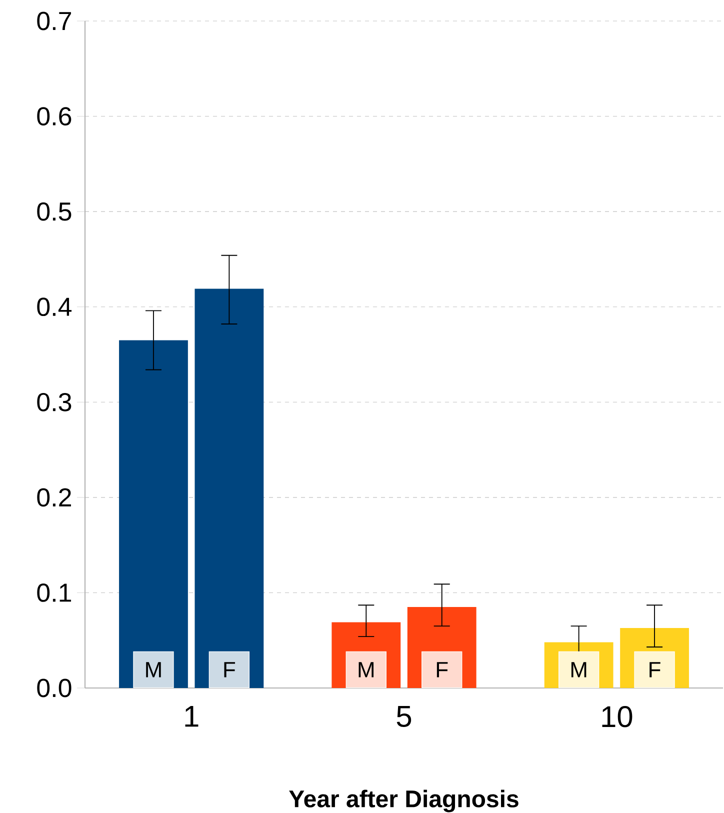 This screenshot has height=813, width=724. I want to click on y-tick-label: 0.0, so click(54, 688).